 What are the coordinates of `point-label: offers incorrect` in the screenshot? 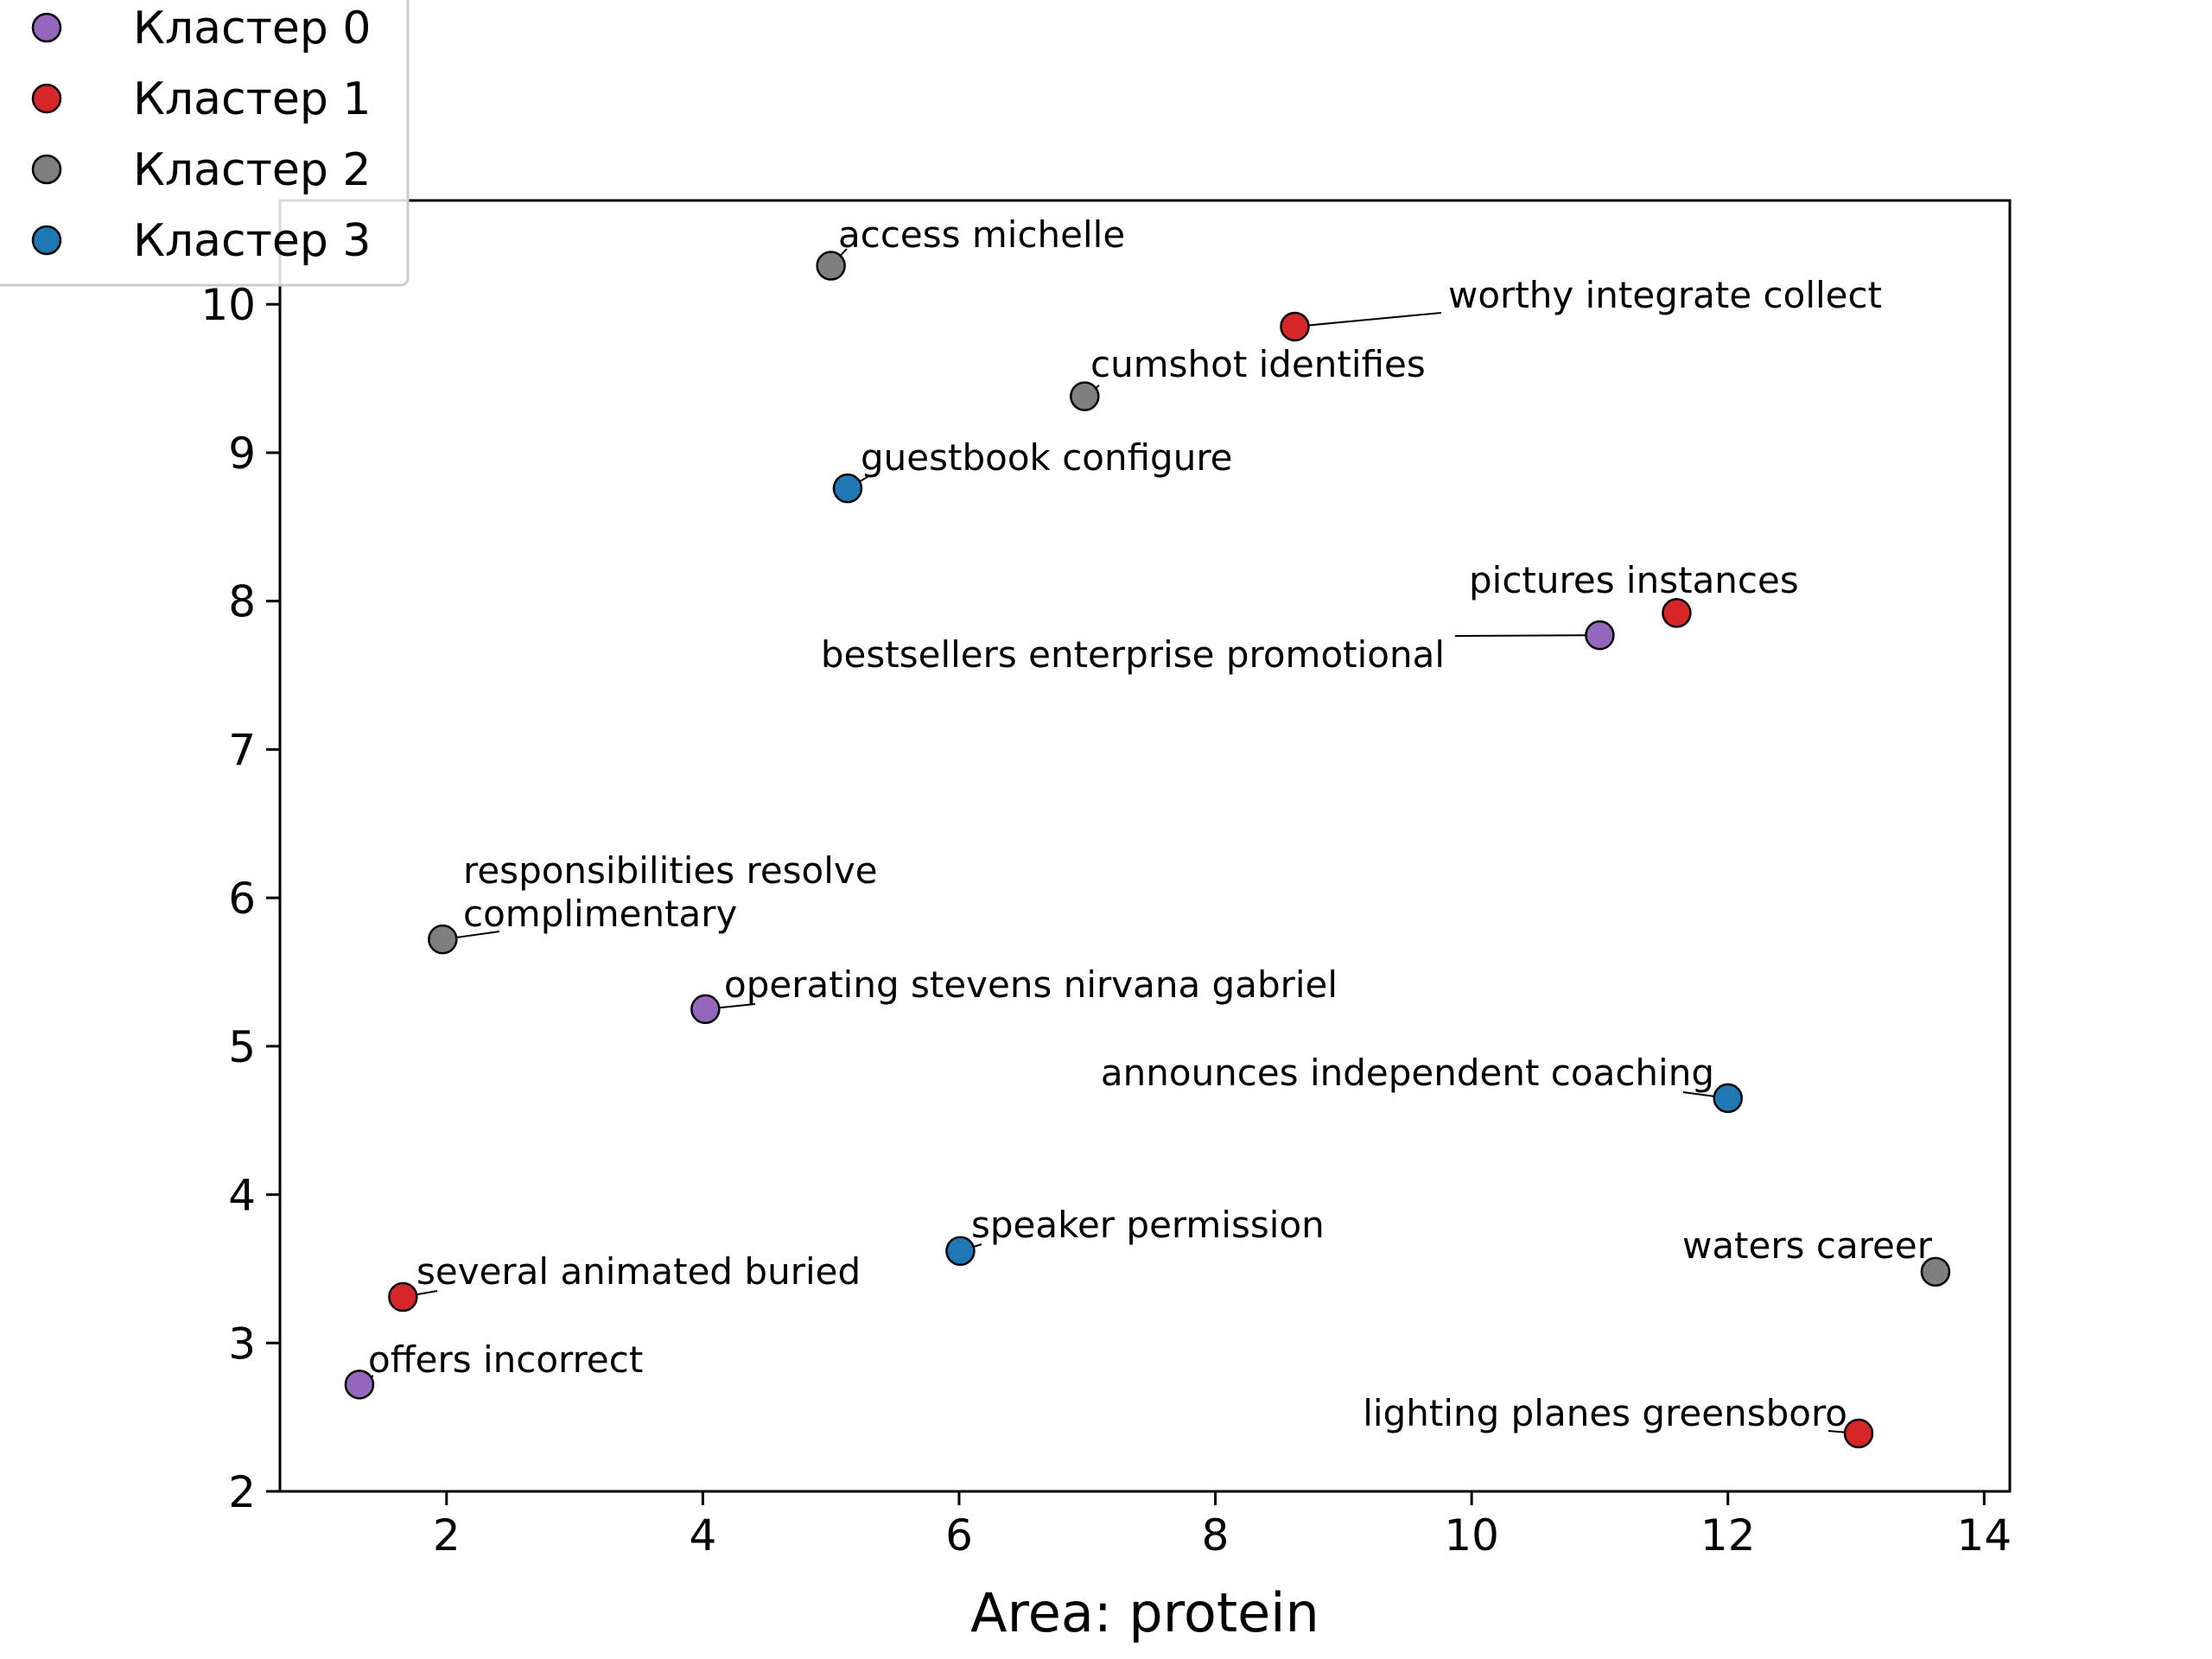 It's located at (506, 1359).